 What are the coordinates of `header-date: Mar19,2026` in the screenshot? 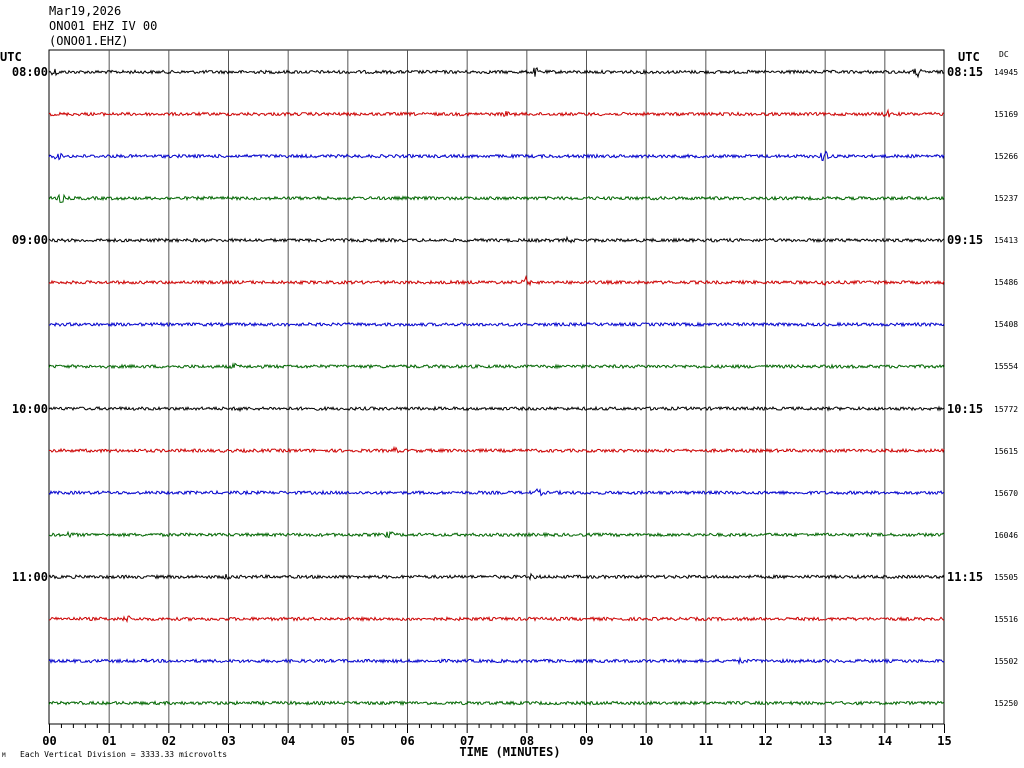 It's located at (85, 11).